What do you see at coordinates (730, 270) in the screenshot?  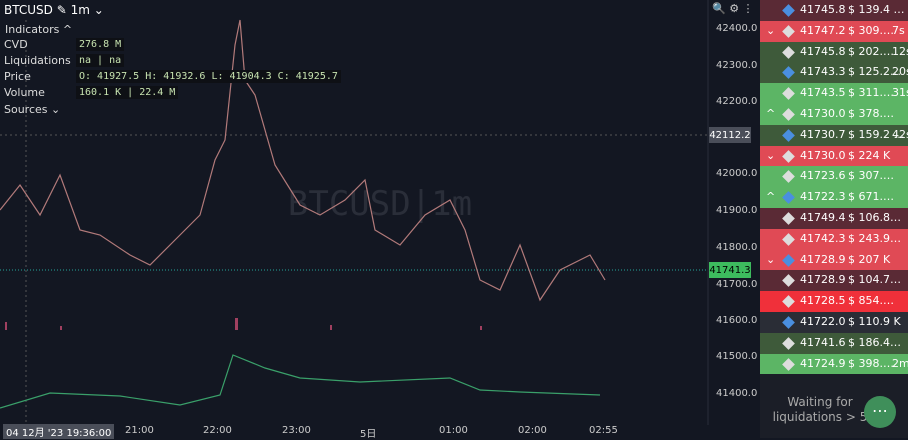 I see `last-tag` at bounding box center [730, 270].